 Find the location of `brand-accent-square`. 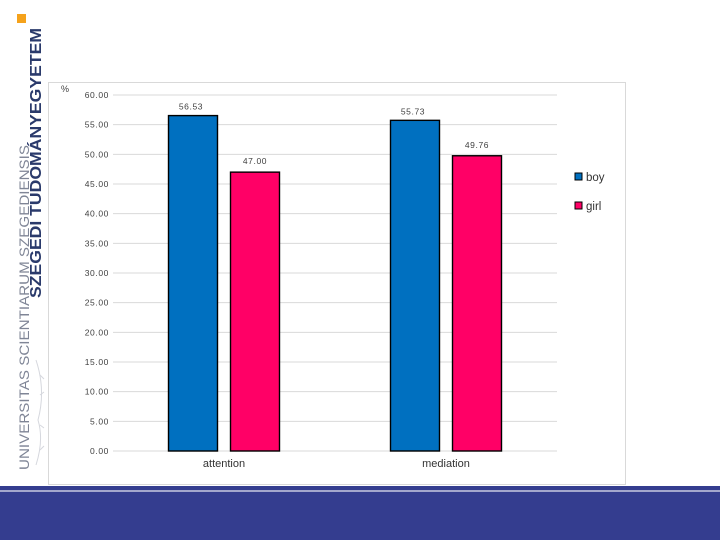

brand-accent-square is located at coordinates (21, 18).